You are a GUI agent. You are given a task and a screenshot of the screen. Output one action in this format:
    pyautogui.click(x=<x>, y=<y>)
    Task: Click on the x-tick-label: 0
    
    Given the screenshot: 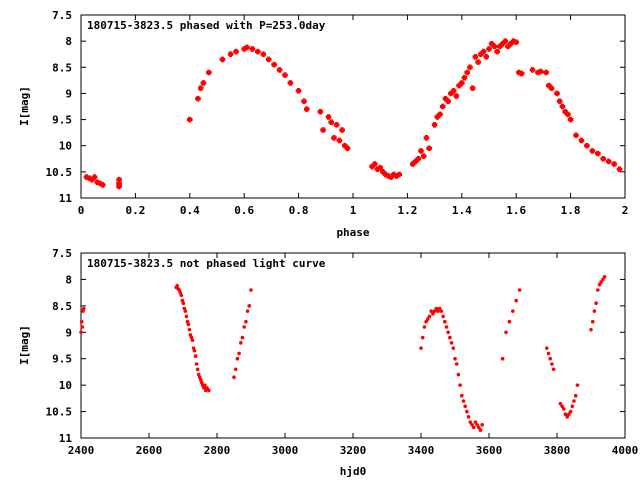 What is the action you would take?
    pyautogui.click(x=81, y=210)
    